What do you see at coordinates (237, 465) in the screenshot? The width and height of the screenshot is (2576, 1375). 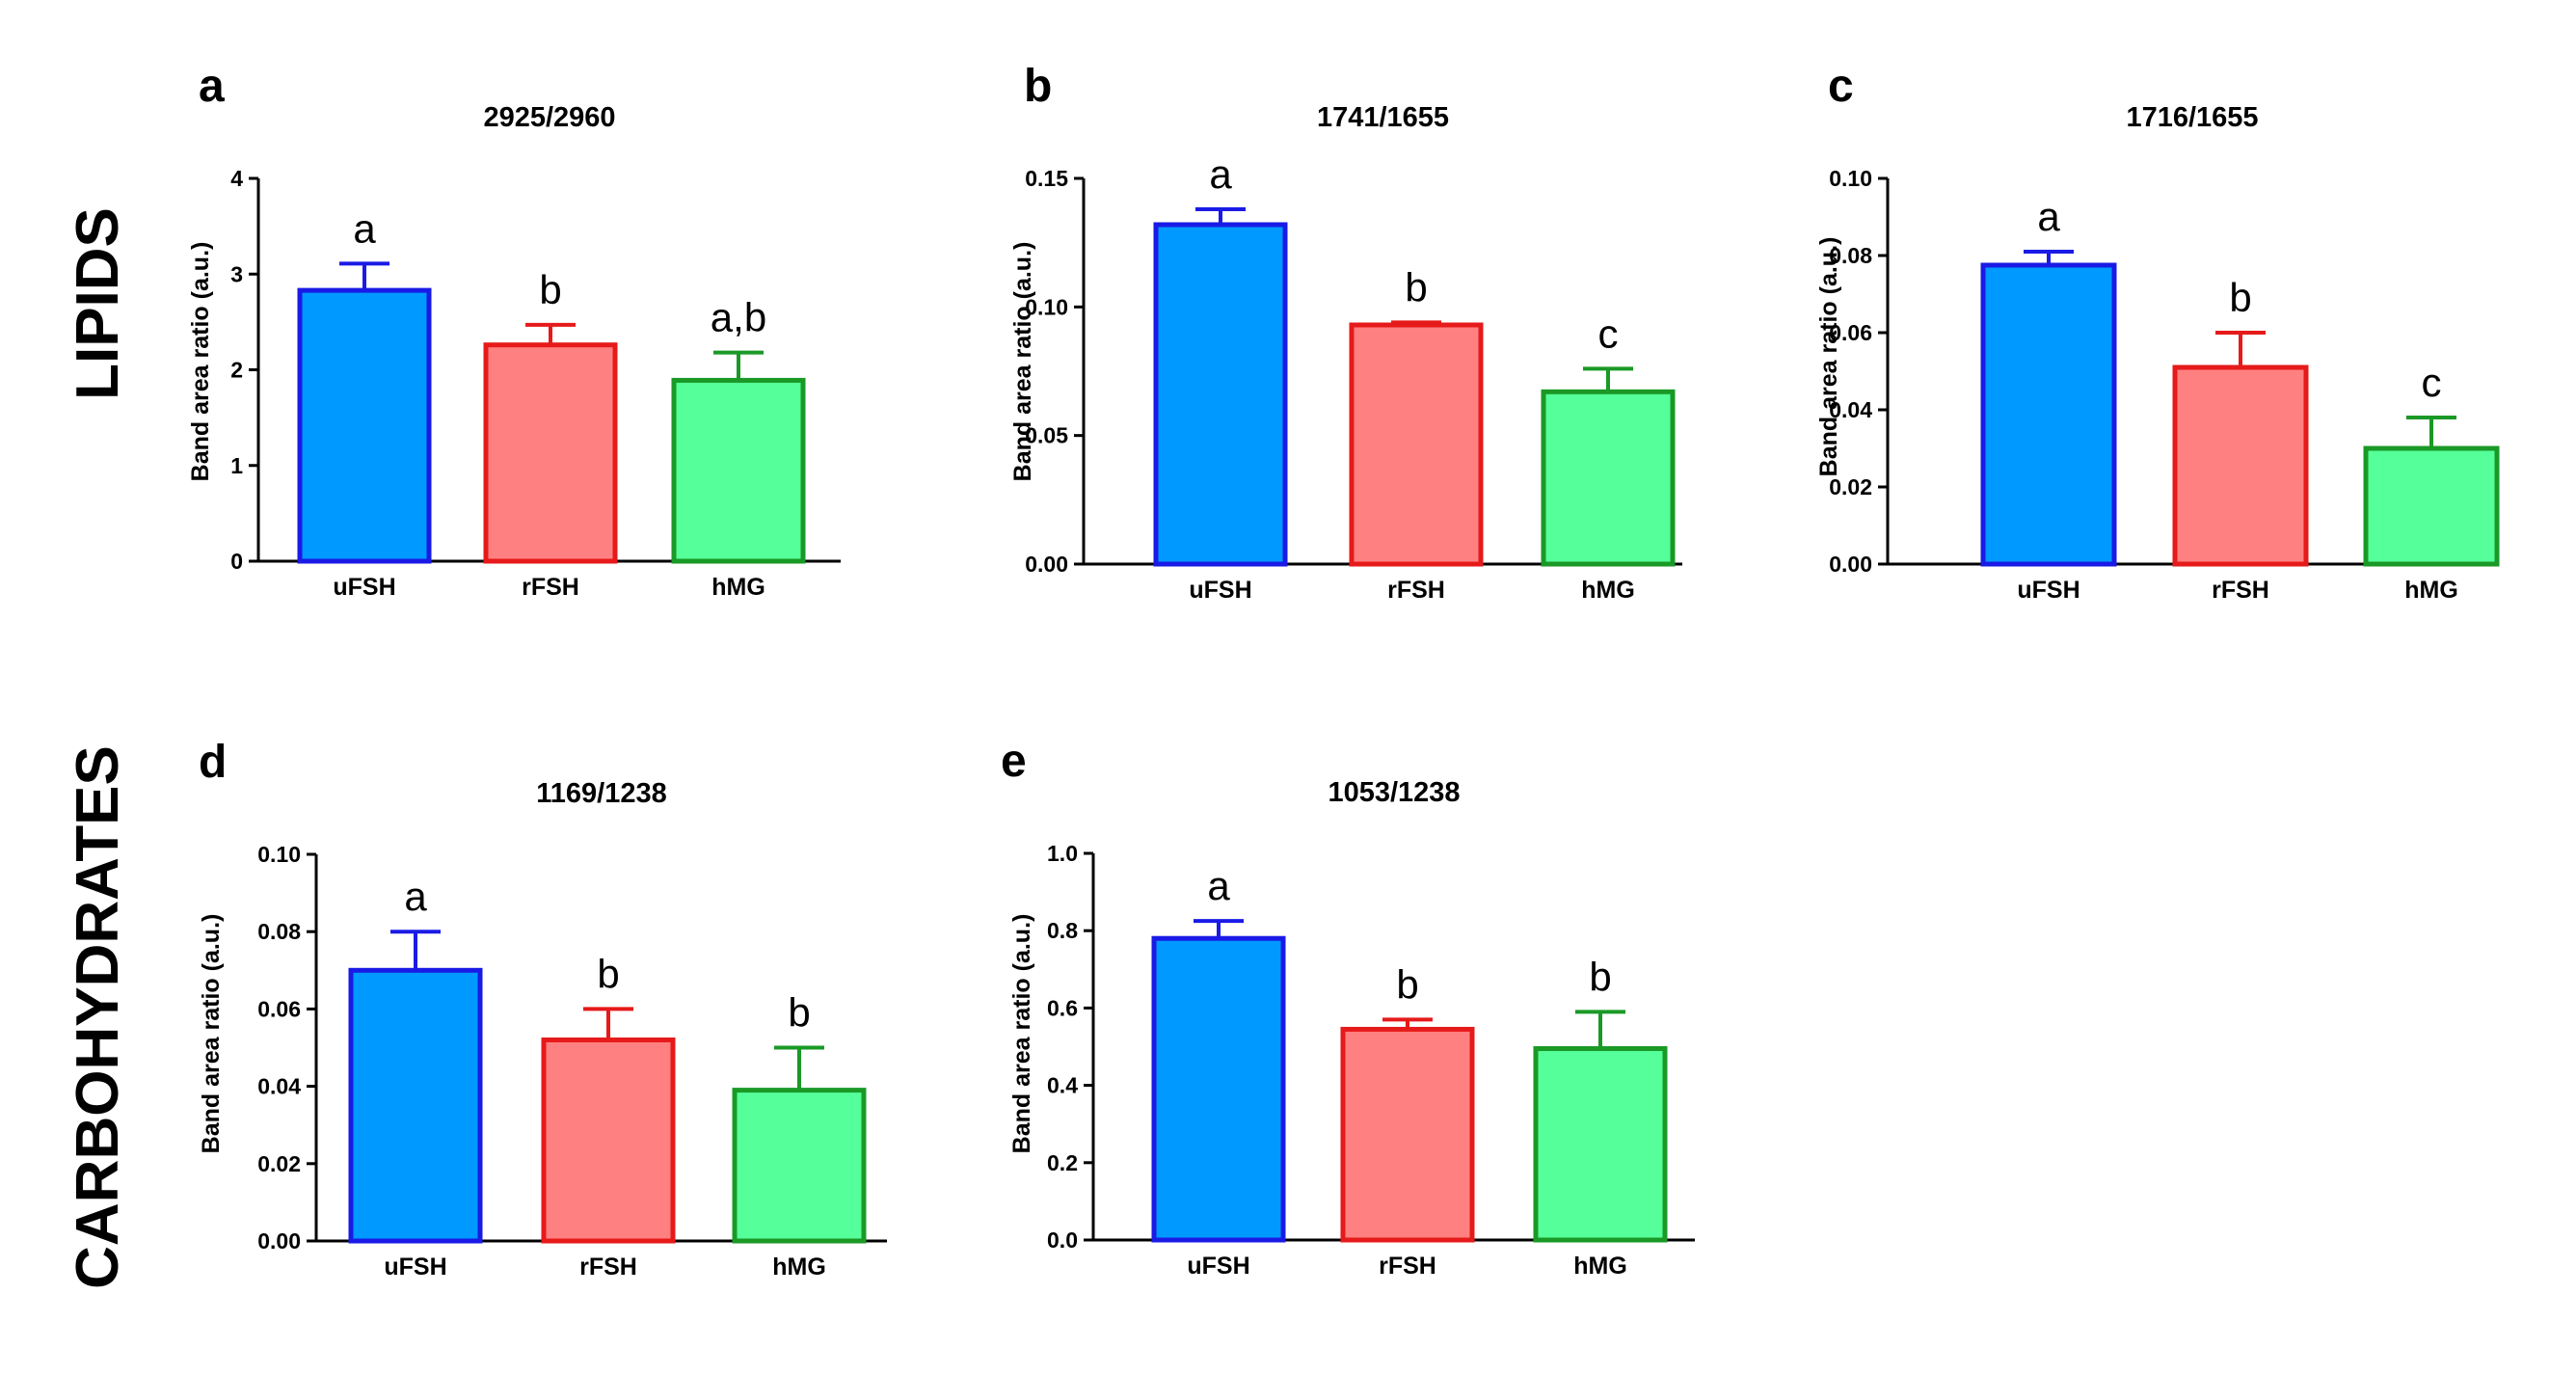 I see `y-tick-label: 1` at bounding box center [237, 465].